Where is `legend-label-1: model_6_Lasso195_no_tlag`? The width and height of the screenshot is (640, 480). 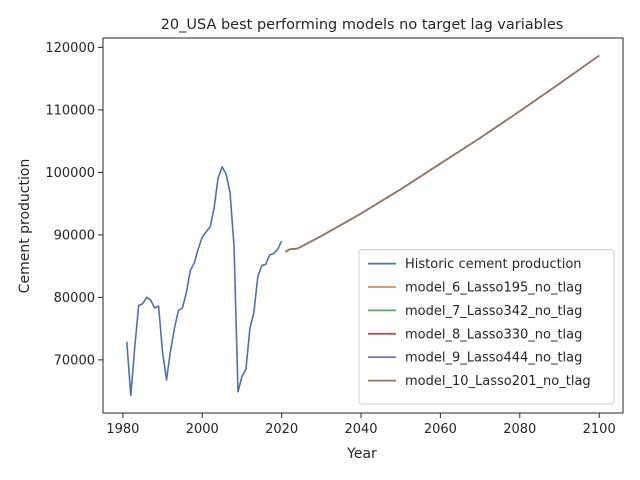
legend-label-1: model_6_Lasso195_no_tlag is located at coordinates (493, 288).